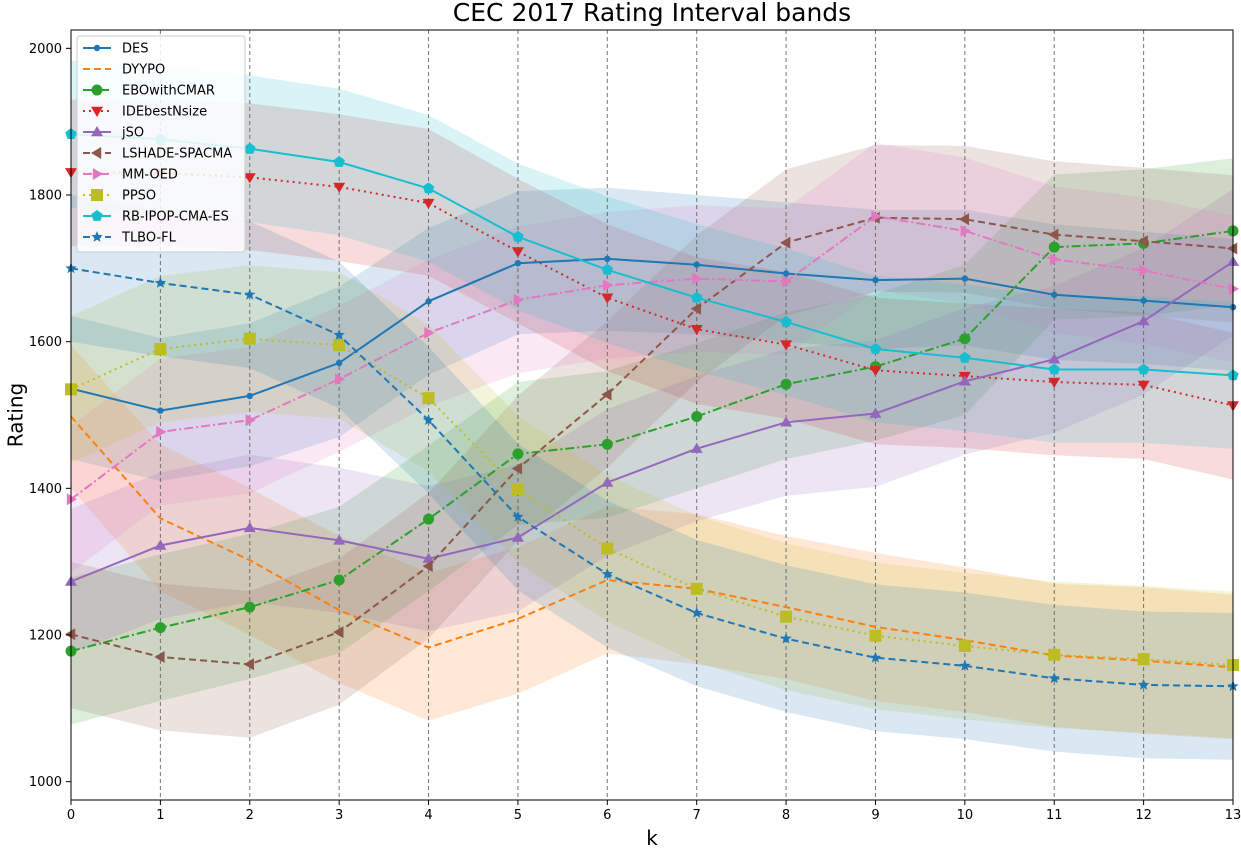 The image size is (1241, 849). I want to click on y-axis-label: Rating, so click(16, 415).